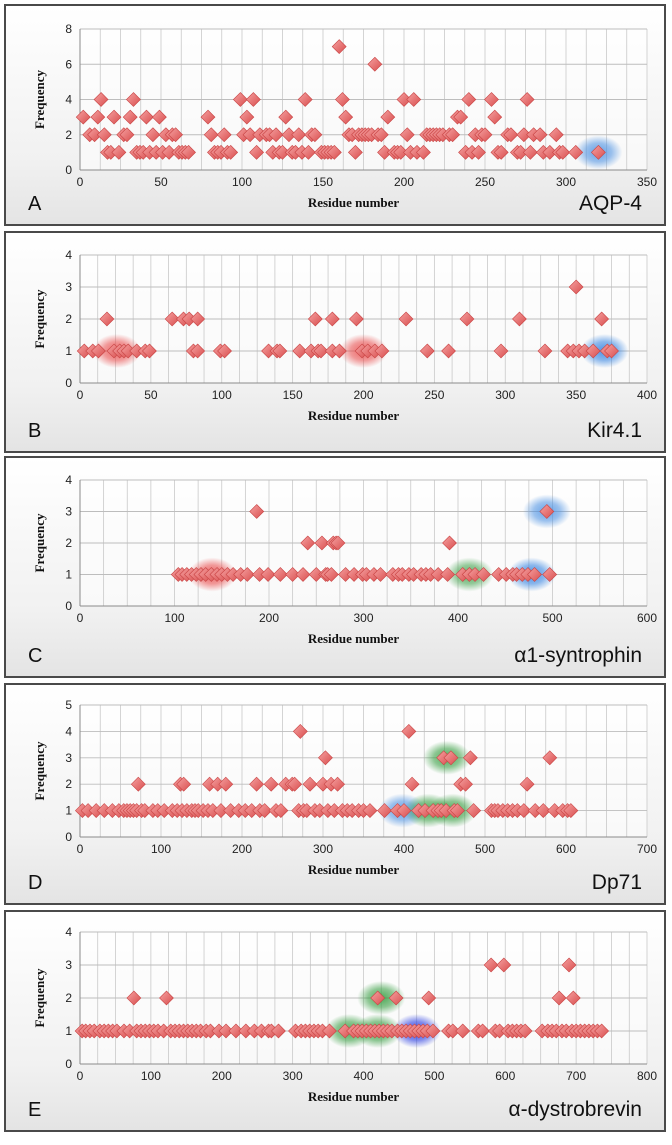 This screenshot has width=672, height=1145. I want to click on panel-letter: A, so click(35, 204).